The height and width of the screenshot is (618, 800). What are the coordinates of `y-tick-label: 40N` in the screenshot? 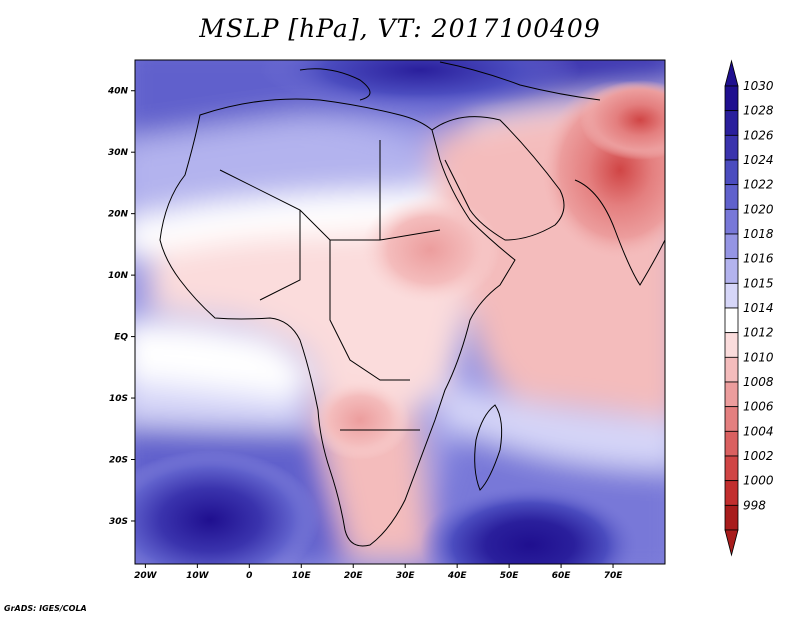 It's located at (118, 92).